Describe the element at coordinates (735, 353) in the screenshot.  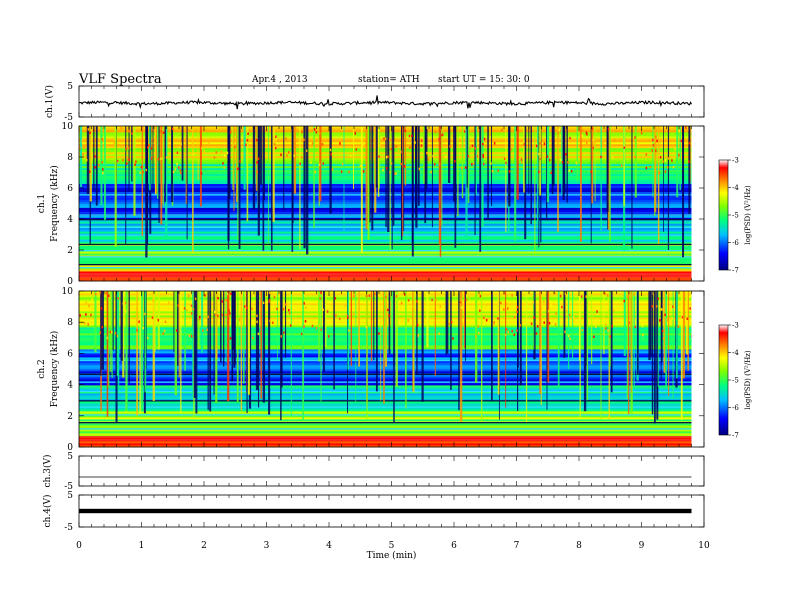
I see `ch2-spectrogram-colorbar-tick-label-1: -4` at that location.